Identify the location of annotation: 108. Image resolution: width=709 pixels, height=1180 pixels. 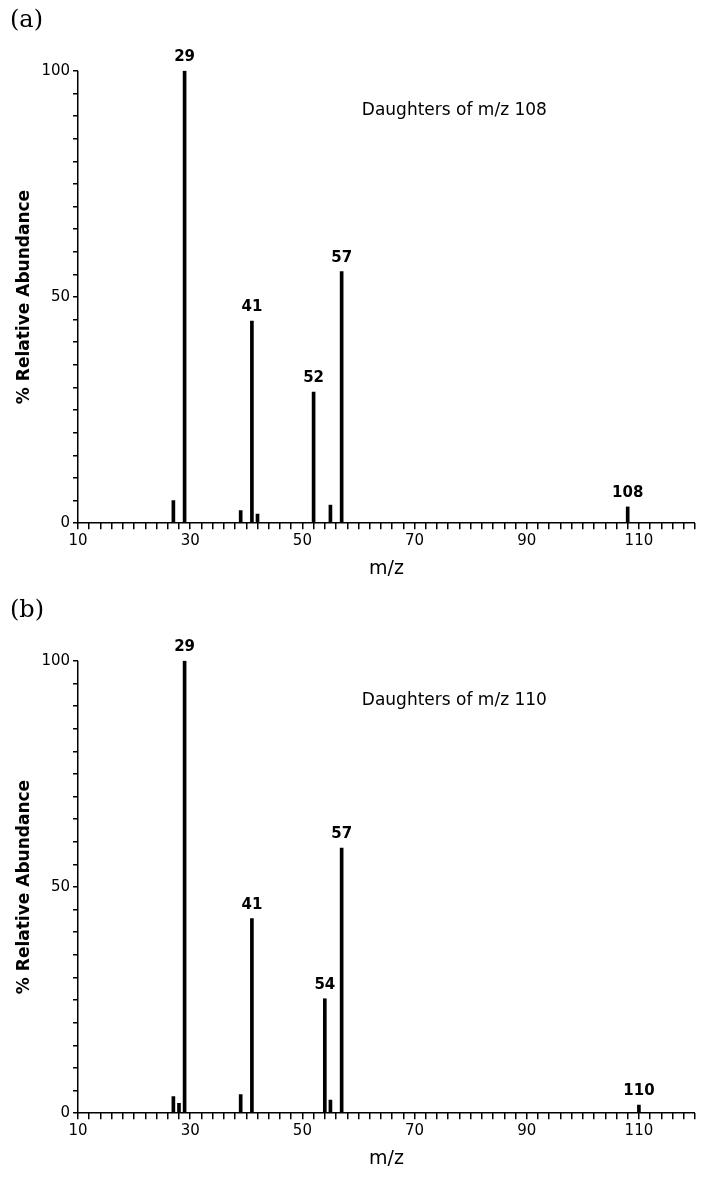
(628, 492).